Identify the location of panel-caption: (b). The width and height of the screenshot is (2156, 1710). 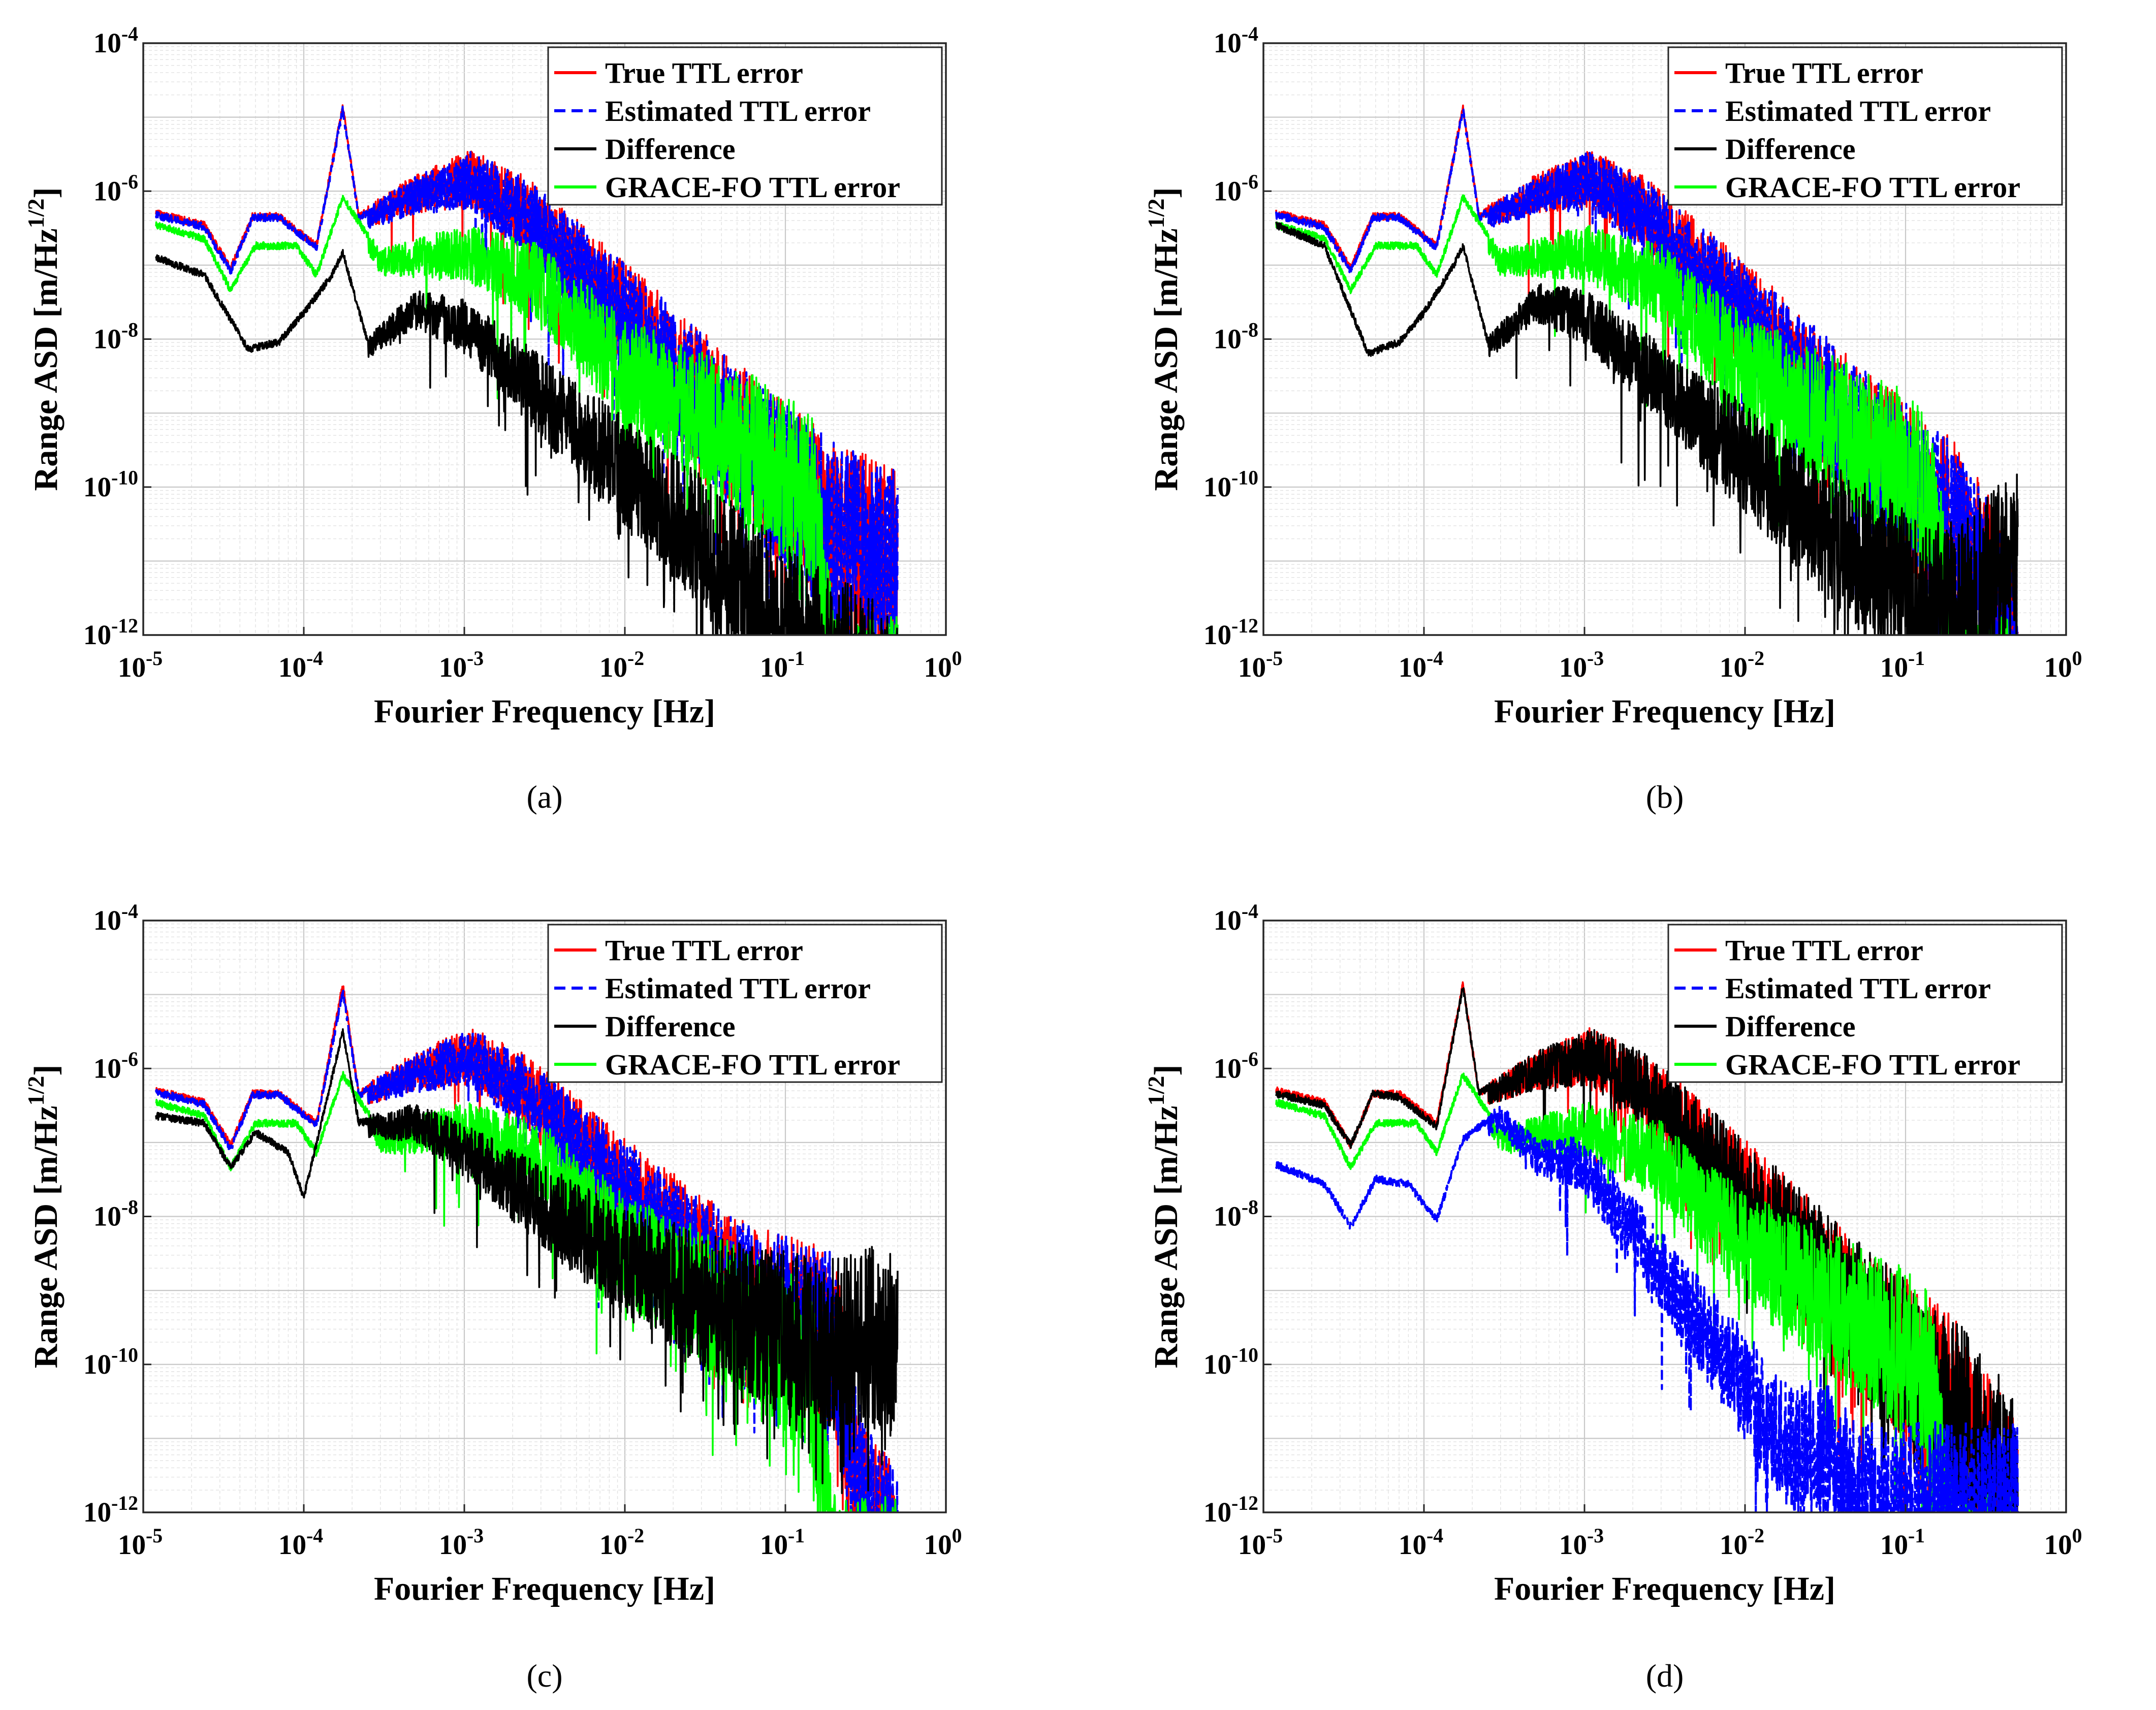
(1665, 797).